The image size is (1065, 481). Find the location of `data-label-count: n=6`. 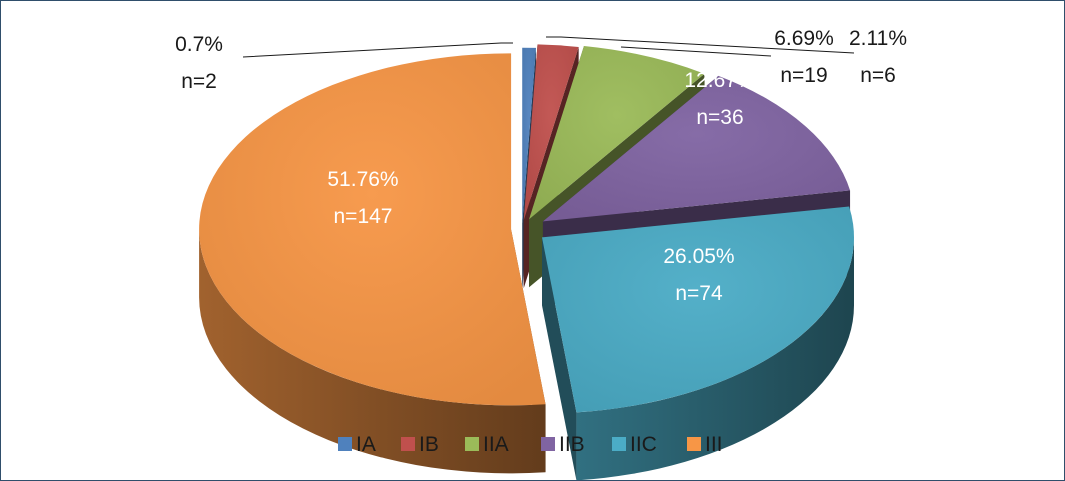

data-label-count: n=6 is located at coordinates (878, 75).